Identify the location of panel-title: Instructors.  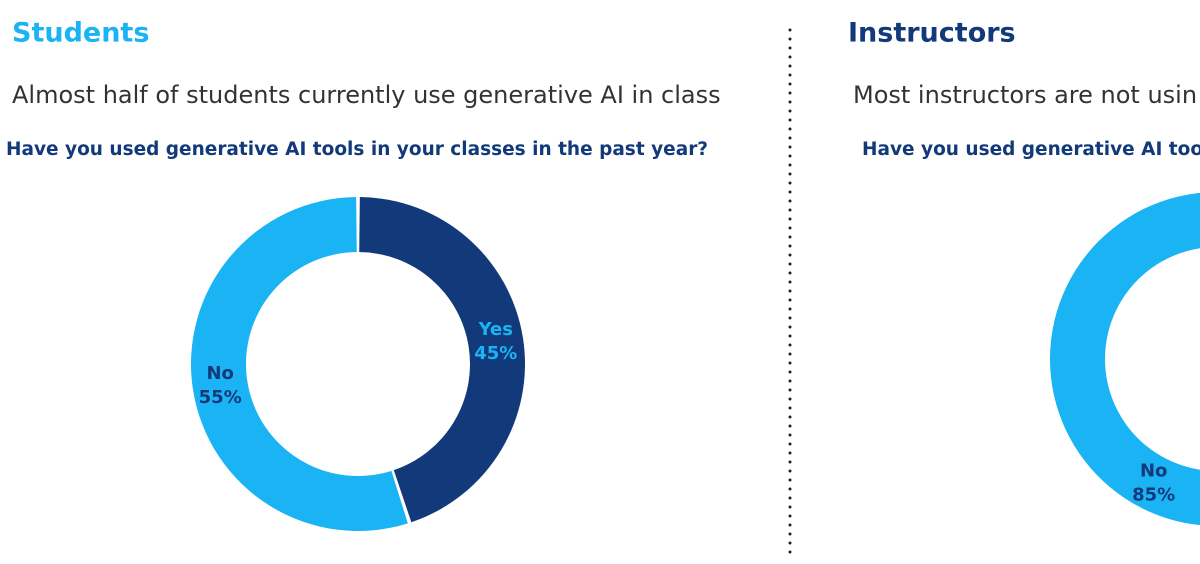
(932, 33).